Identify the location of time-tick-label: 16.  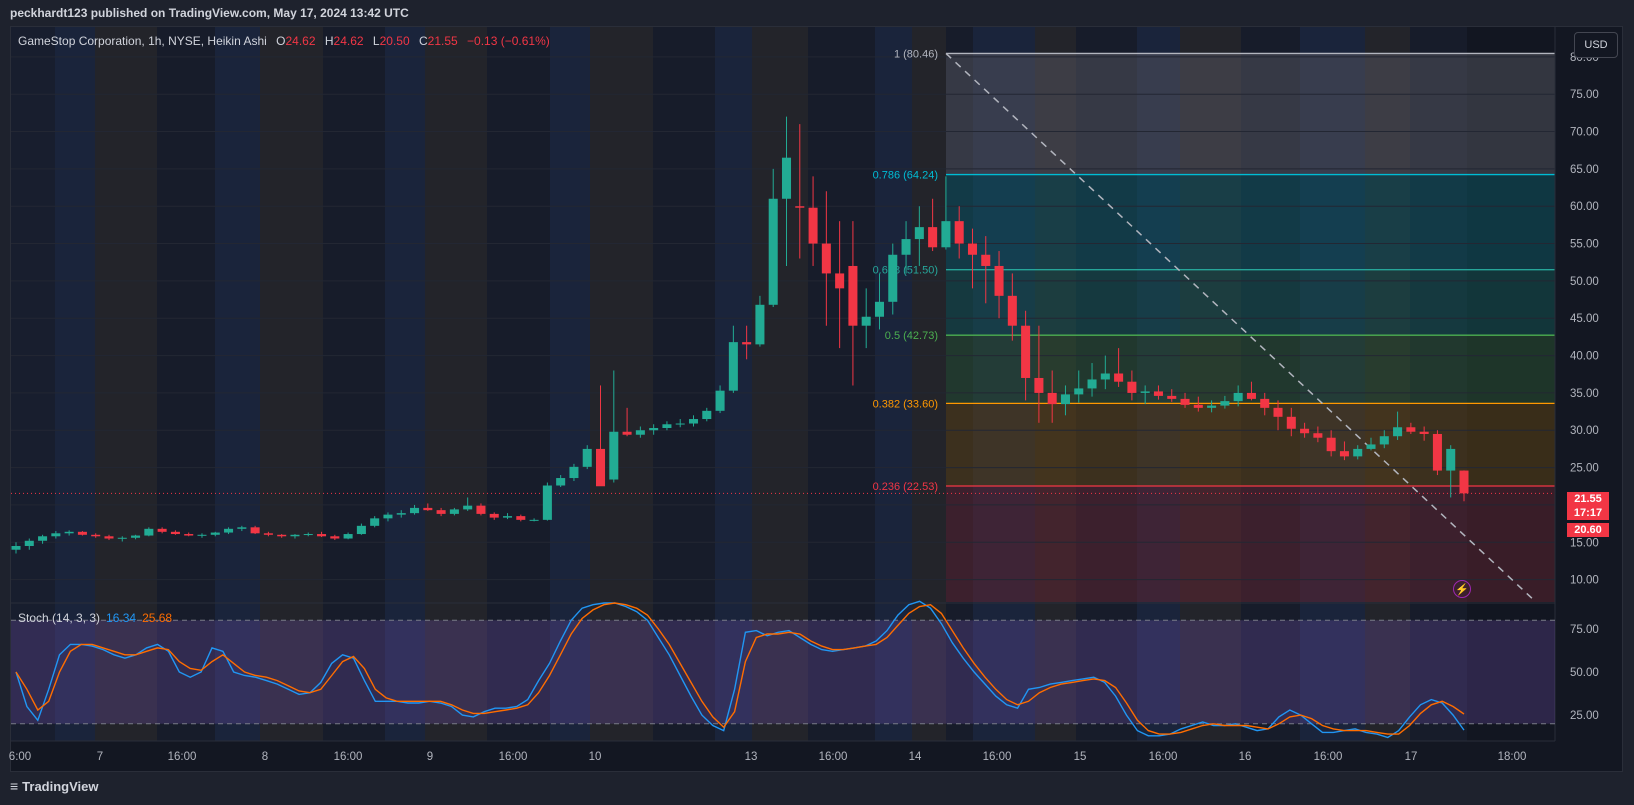
(1245, 757).